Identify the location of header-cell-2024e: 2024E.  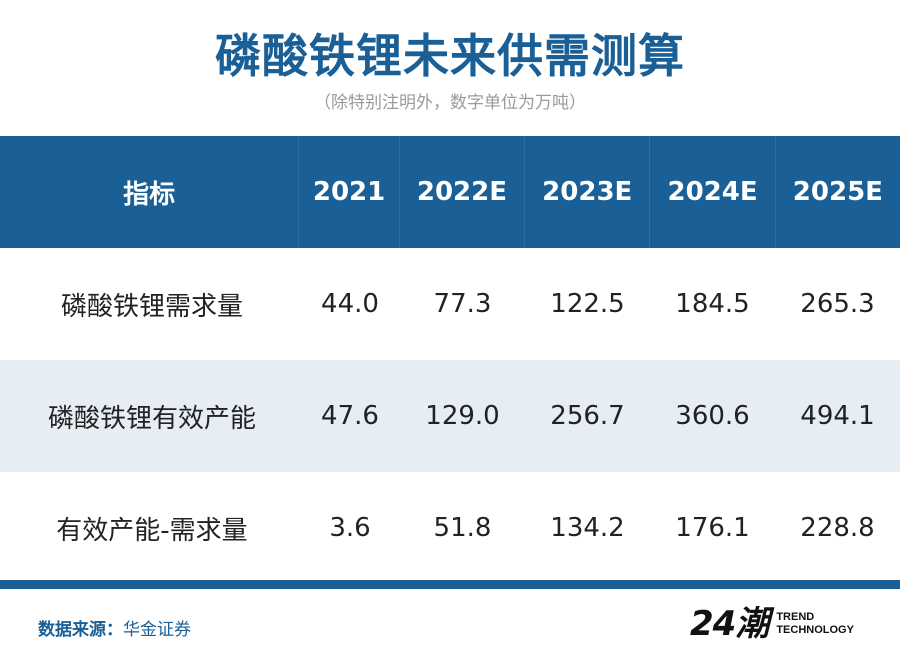
(713, 192).